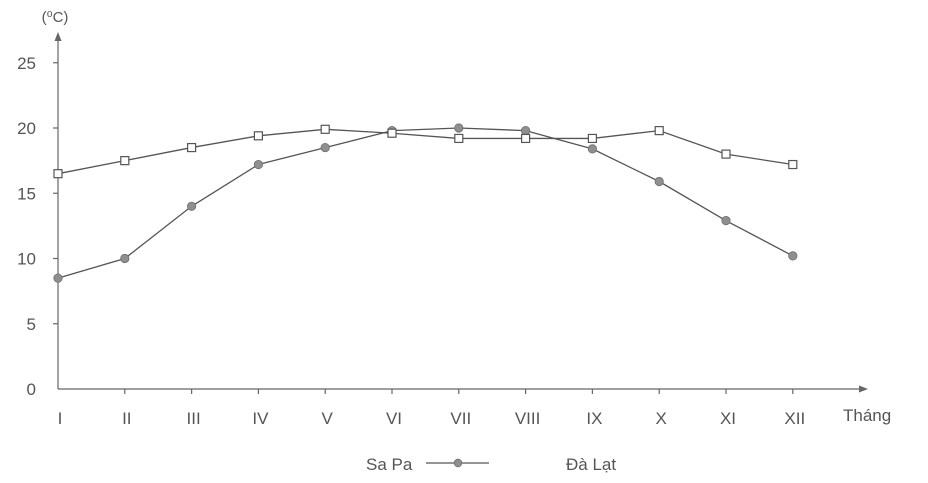  Describe the element at coordinates (460, 418) in the screenshot. I see `x-tick-label: VII` at that location.